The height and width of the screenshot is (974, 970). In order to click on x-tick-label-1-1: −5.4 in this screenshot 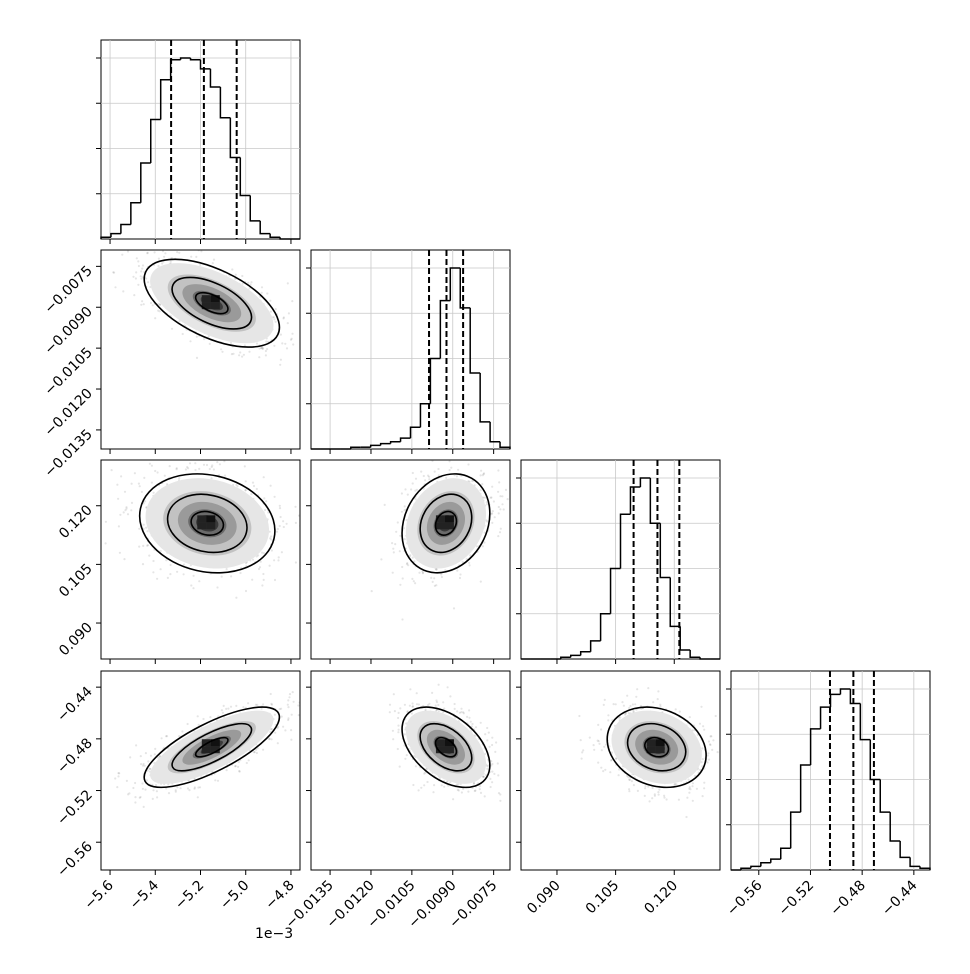, I will do `click(144, 894)`.